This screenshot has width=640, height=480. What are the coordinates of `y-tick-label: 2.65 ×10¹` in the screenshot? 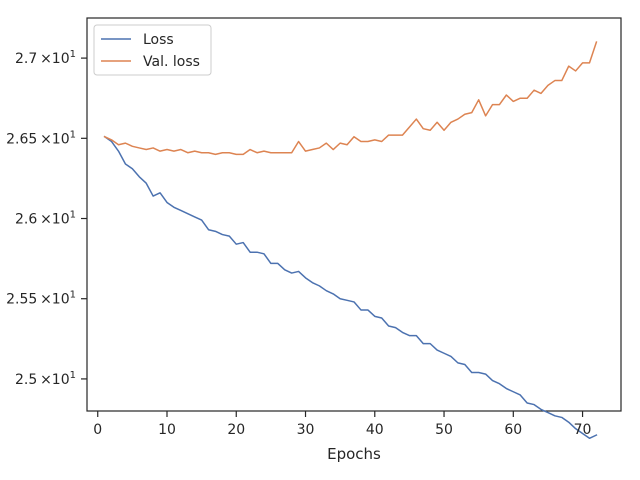 It's located at (41, 138).